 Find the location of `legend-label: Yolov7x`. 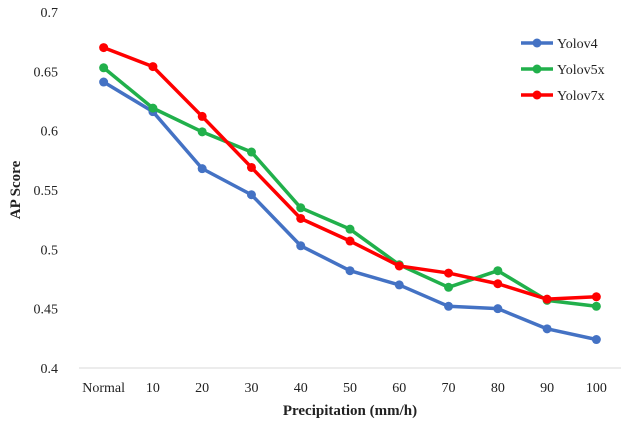

legend-label: Yolov7x is located at coordinates (581, 96).